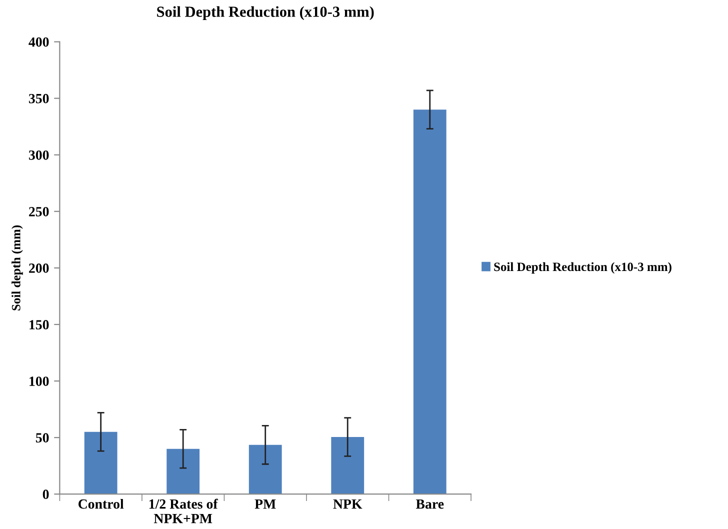  I want to click on y-tick-label: 200, so click(39, 268).